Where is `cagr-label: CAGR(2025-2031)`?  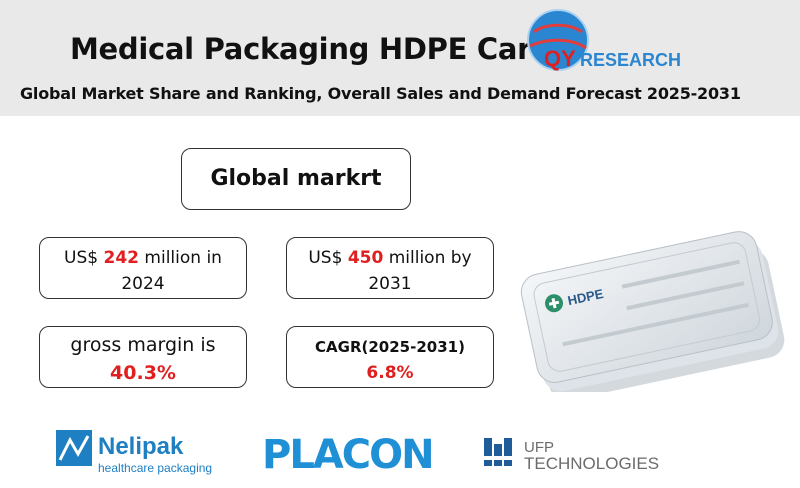
cagr-label: CAGR(2025-2031) is located at coordinates (390, 347).